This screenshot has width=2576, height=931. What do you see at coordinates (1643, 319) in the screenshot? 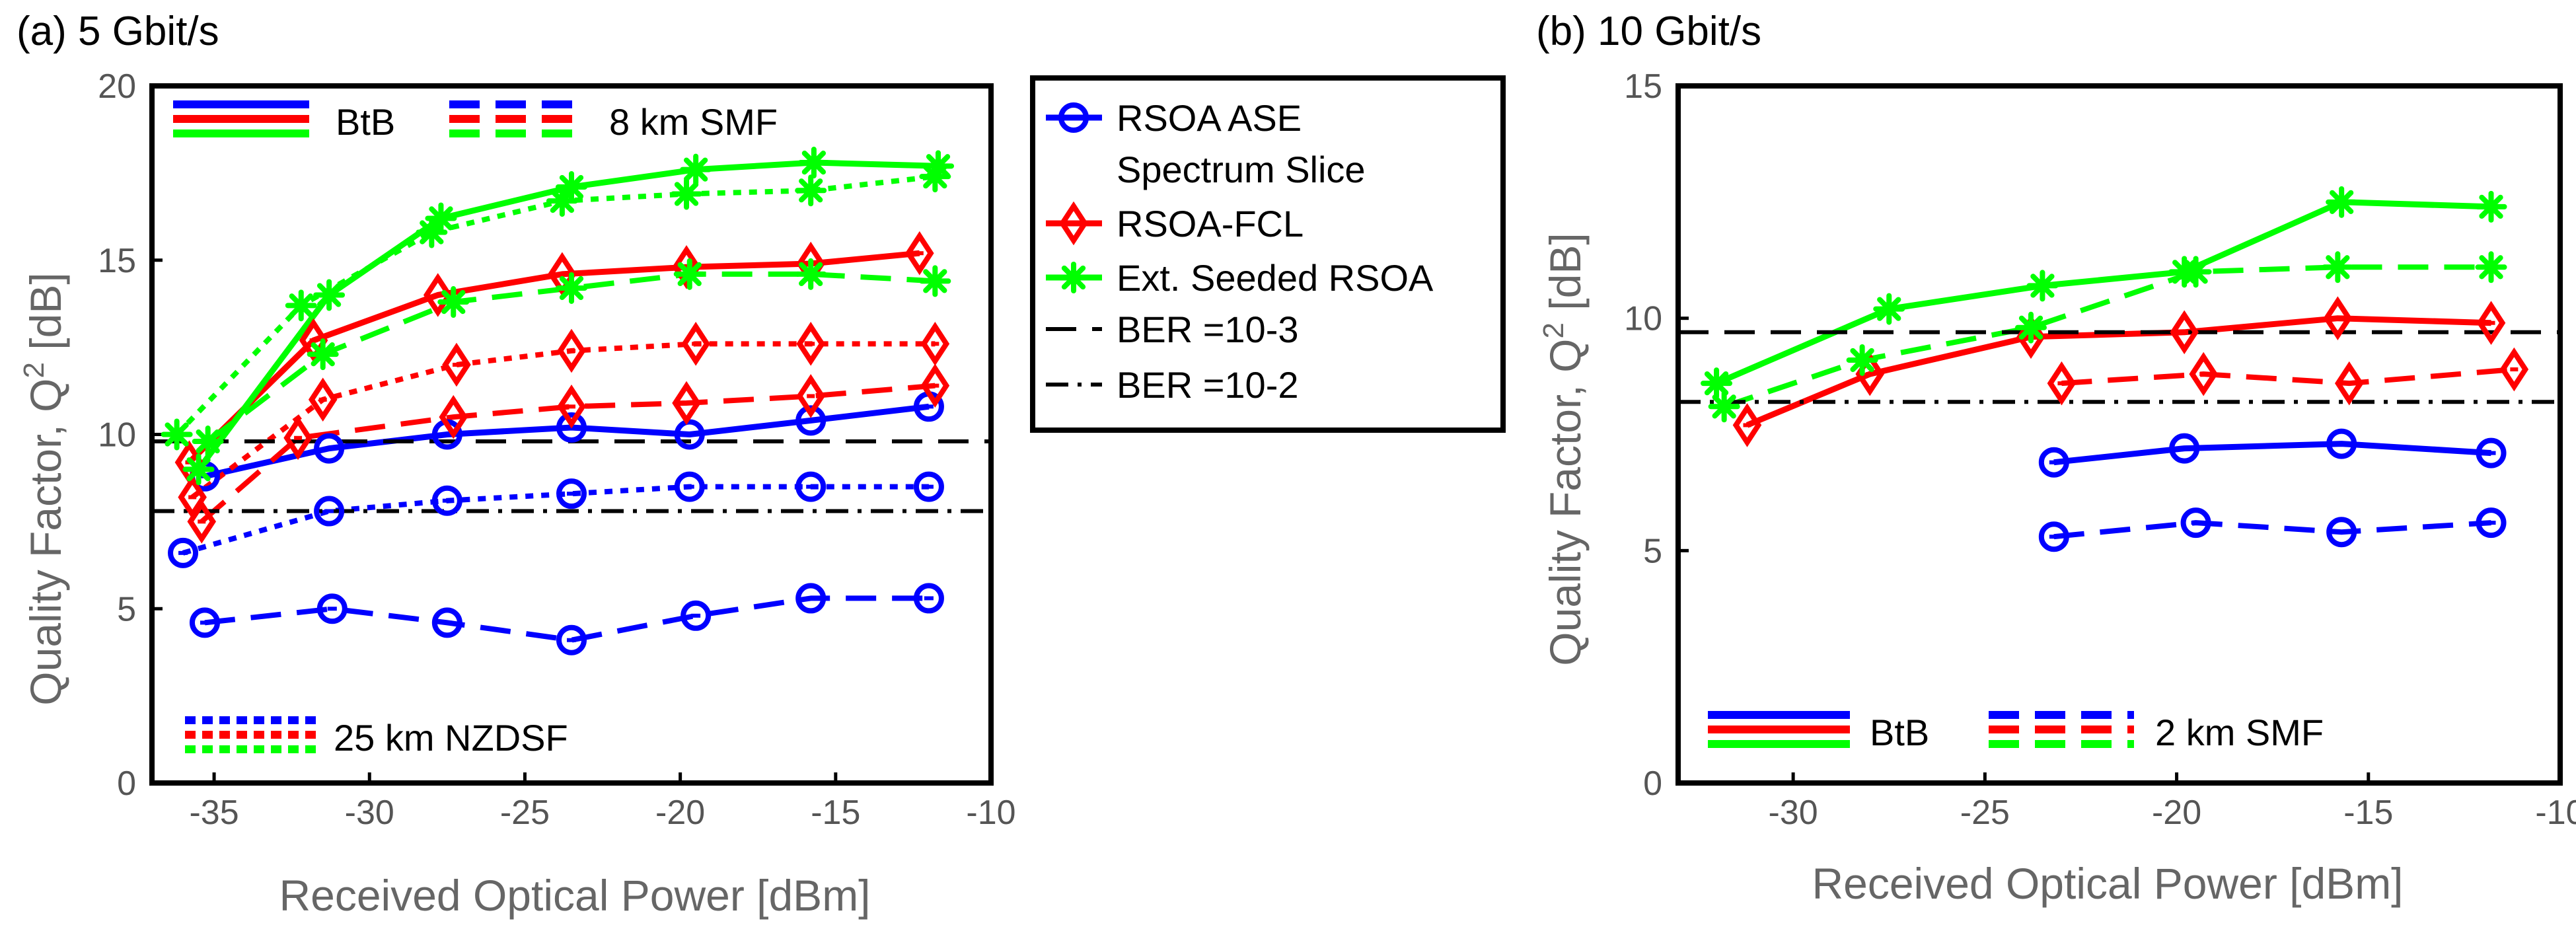
I see `panel-b-ytick-label: 10` at bounding box center [1643, 319].